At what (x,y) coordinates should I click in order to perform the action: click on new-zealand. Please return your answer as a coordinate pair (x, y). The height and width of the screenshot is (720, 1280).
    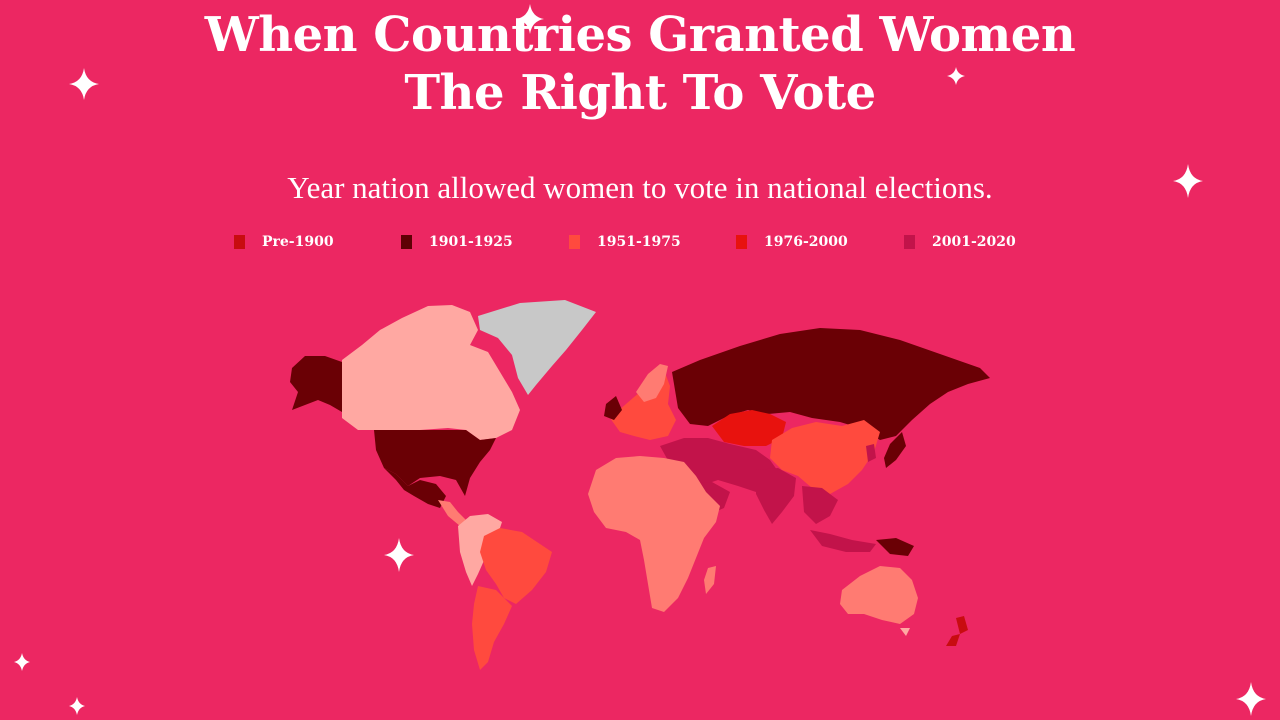
    Looking at the image, I should click on (957, 631).